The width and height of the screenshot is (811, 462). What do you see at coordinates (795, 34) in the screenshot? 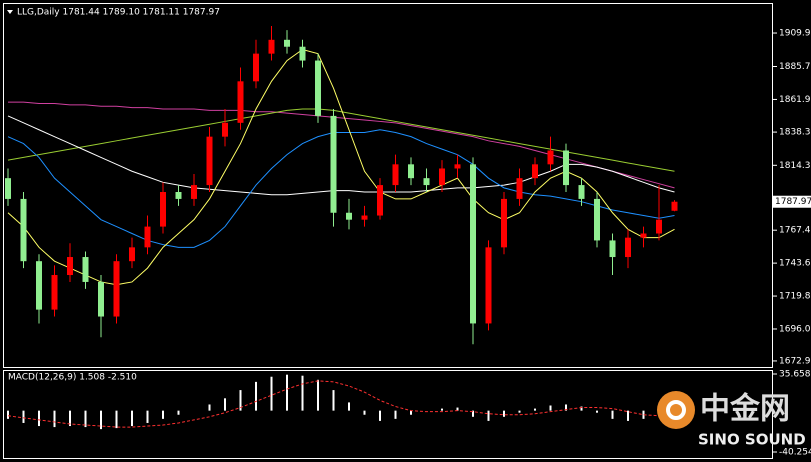
I see `y-tick-label: 1909.90` at bounding box center [795, 34].